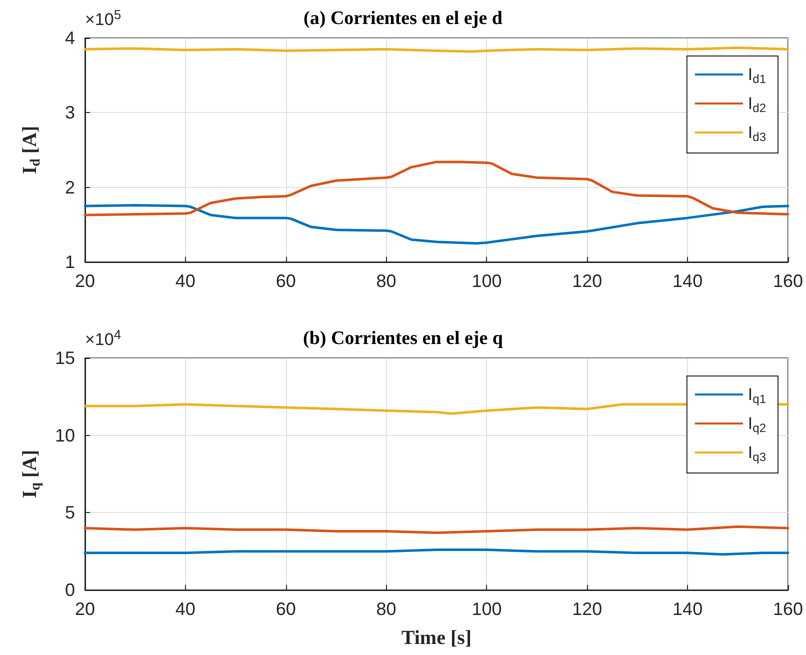 The height and width of the screenshot is (655, 806). Describe the element at coordinates (69, 38) in the screenshot. I see `y-tick-label: 4` at that location.